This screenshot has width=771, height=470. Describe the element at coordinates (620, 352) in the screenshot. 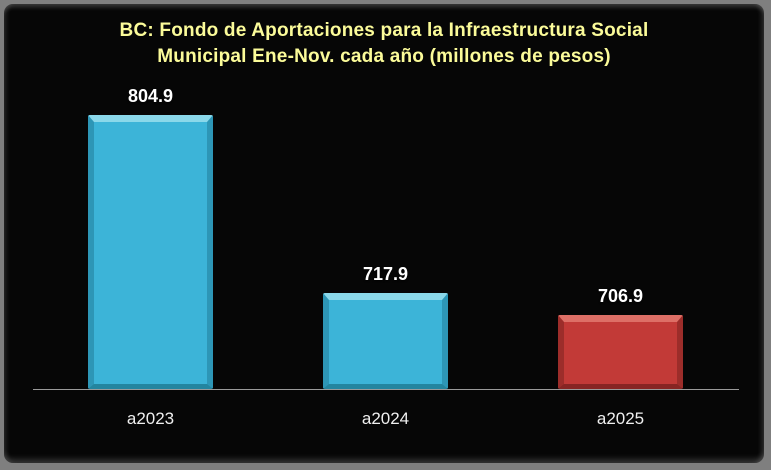

I see `bar-a2025` at that location.